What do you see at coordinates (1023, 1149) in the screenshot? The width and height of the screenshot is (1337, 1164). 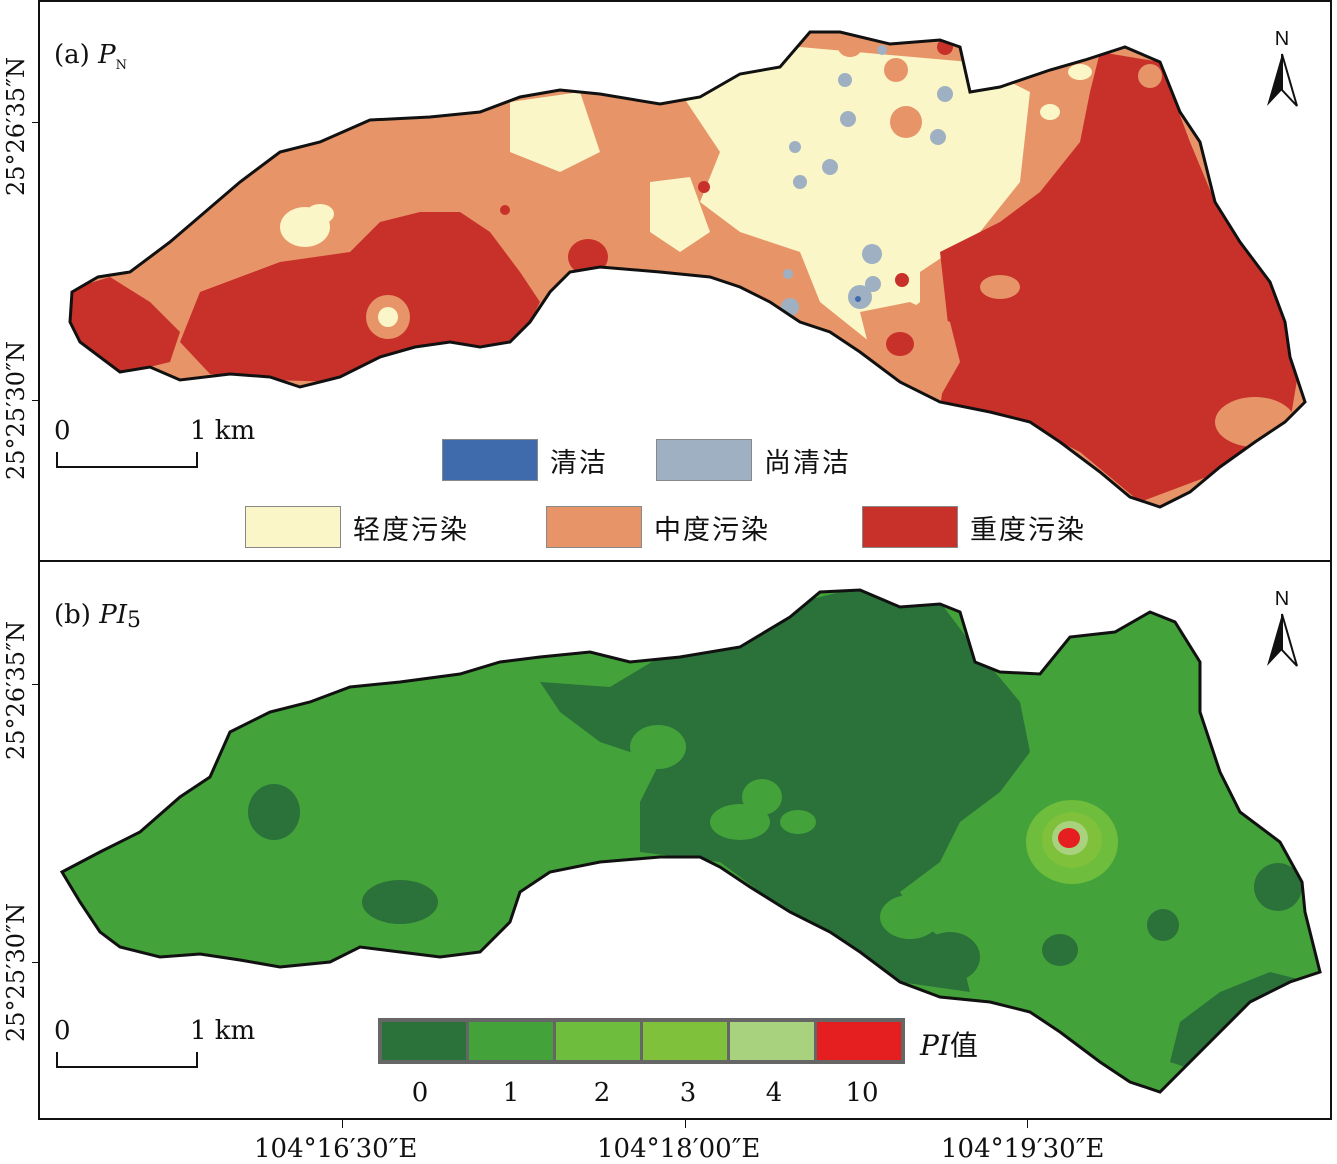 I see `longitude-label: 104°19′30″E` at bounding box center [1023, 1149].